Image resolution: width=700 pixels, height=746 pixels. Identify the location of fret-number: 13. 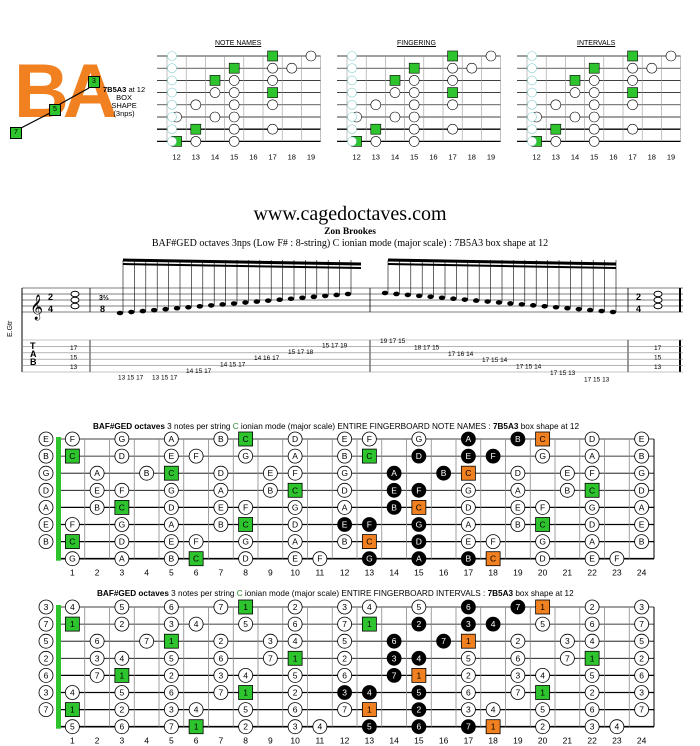
(370, 741).